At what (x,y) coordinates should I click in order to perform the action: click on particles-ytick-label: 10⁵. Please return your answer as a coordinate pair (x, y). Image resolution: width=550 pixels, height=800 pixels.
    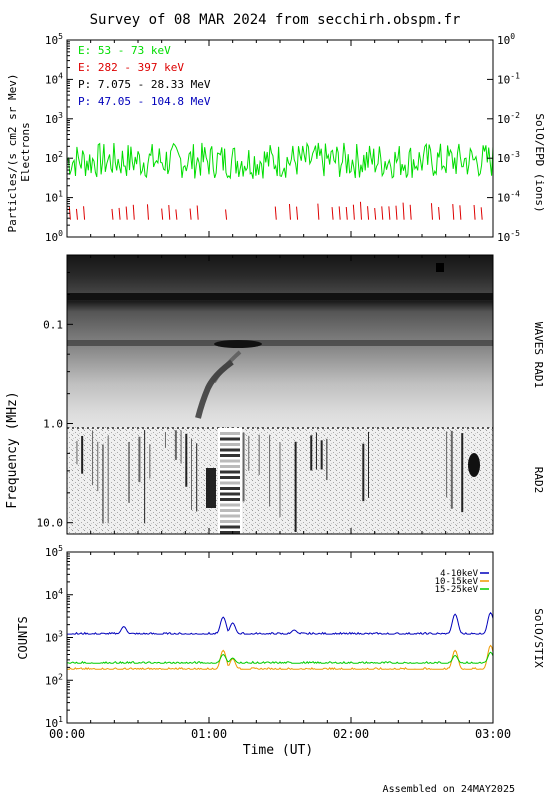
    Looking at the image, I should click on (54, 39).